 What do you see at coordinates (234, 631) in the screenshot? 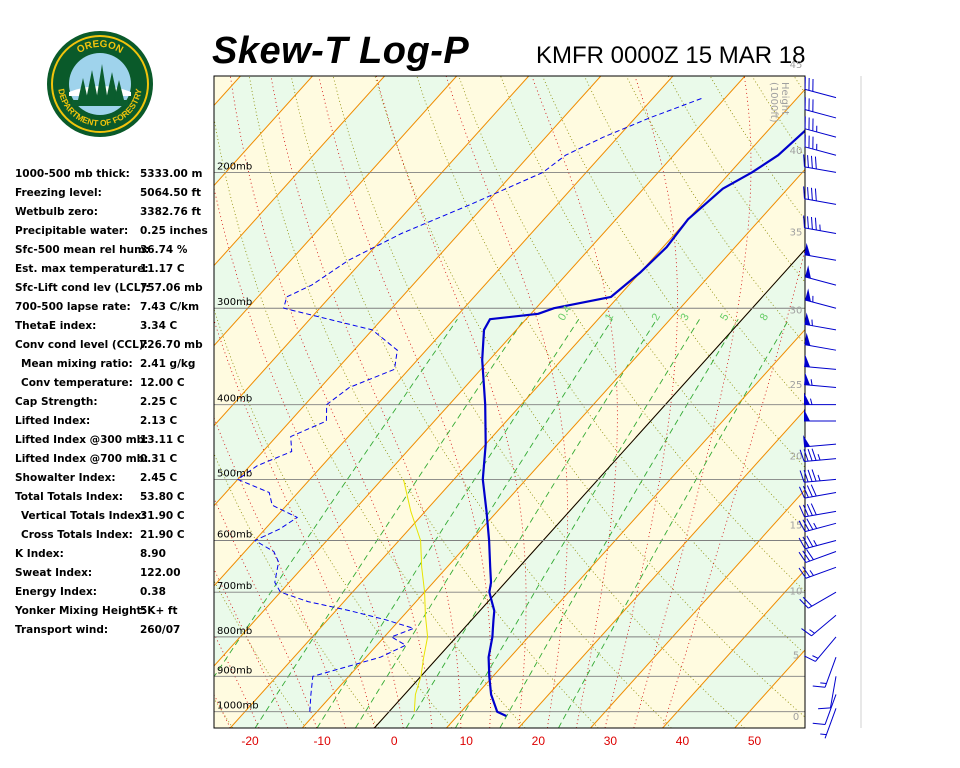
I see `pressure-level-label: 800mb` at bounding box center [234, 631].